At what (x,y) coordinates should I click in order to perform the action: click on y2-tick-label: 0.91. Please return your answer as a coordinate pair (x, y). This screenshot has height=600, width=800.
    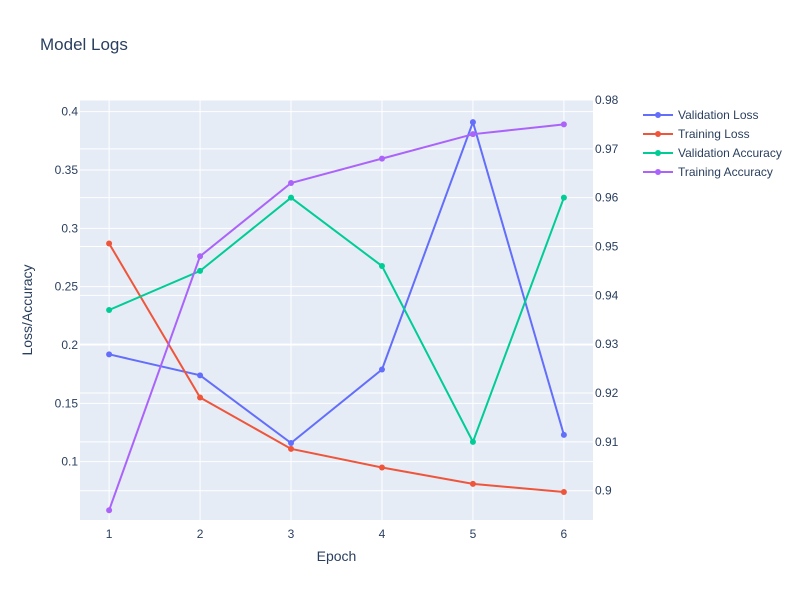
    Looking at the image, I should click on (607, 442).